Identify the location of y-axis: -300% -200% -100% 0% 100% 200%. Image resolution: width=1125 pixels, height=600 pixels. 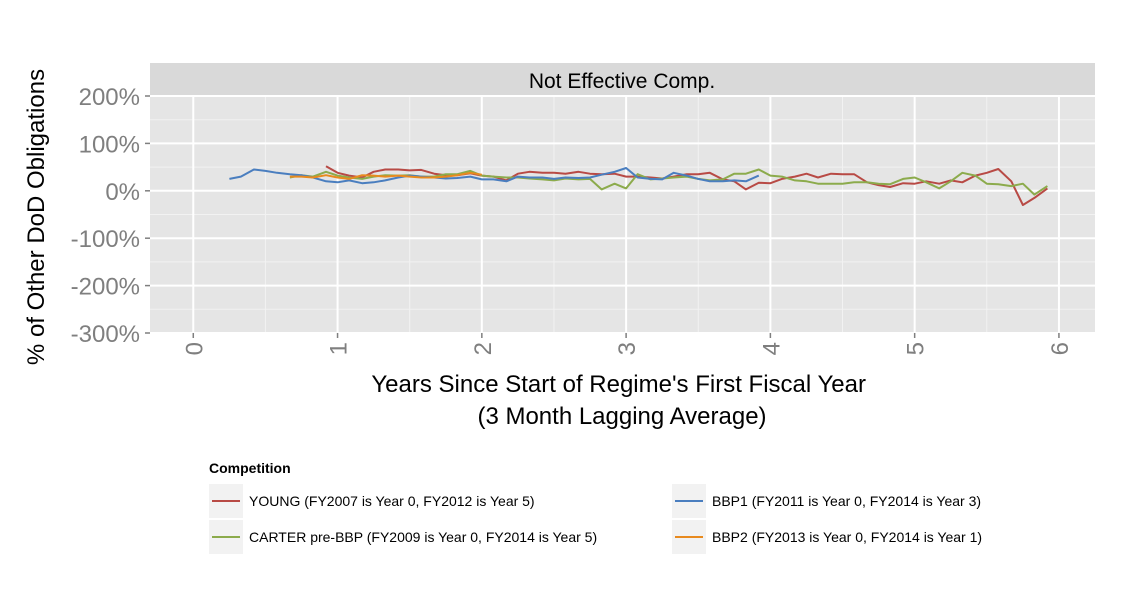
(110, 216).